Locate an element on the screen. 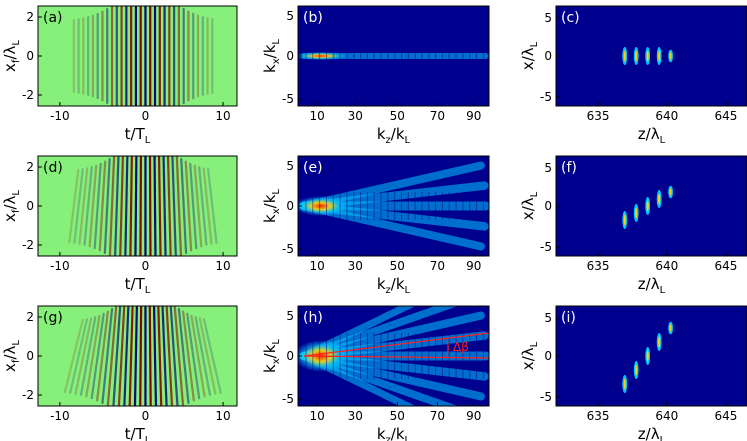 This screenshot has height=441, width=747. panel-tag: (i) is located at coordinates (568, 318).